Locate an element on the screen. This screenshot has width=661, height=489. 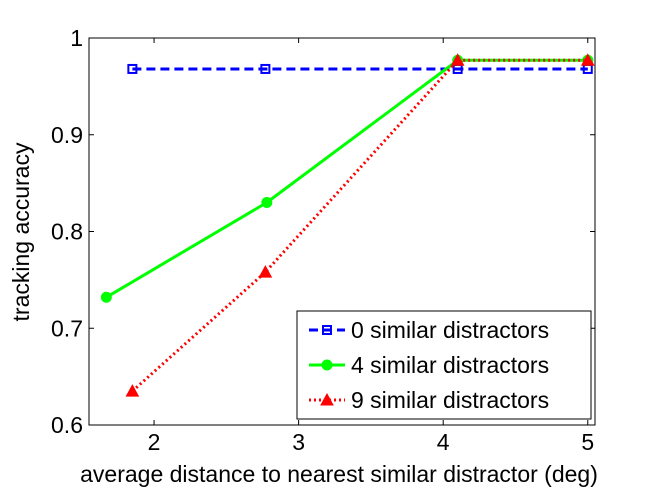
x-tick-label: 4 is located at coordinates (443, 442).